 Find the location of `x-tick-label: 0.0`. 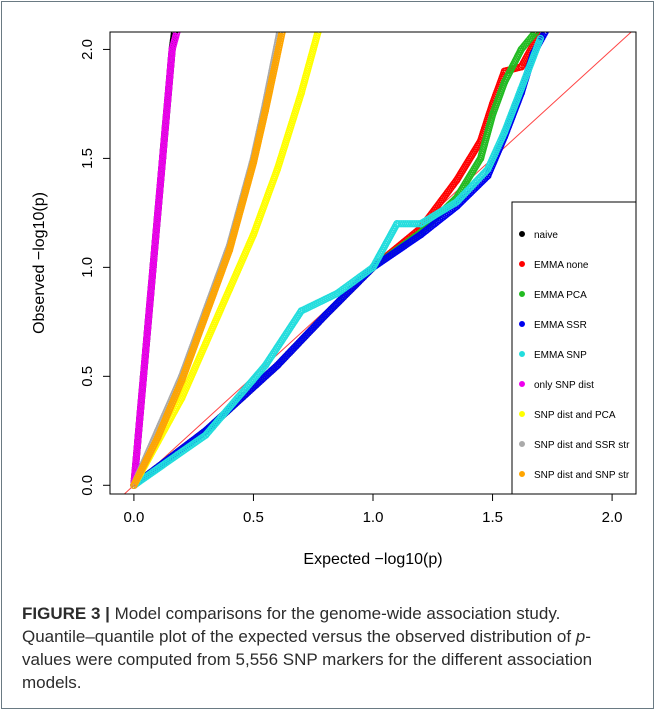

x-tick-label: 0.0 is located at coordinates (133, 517).